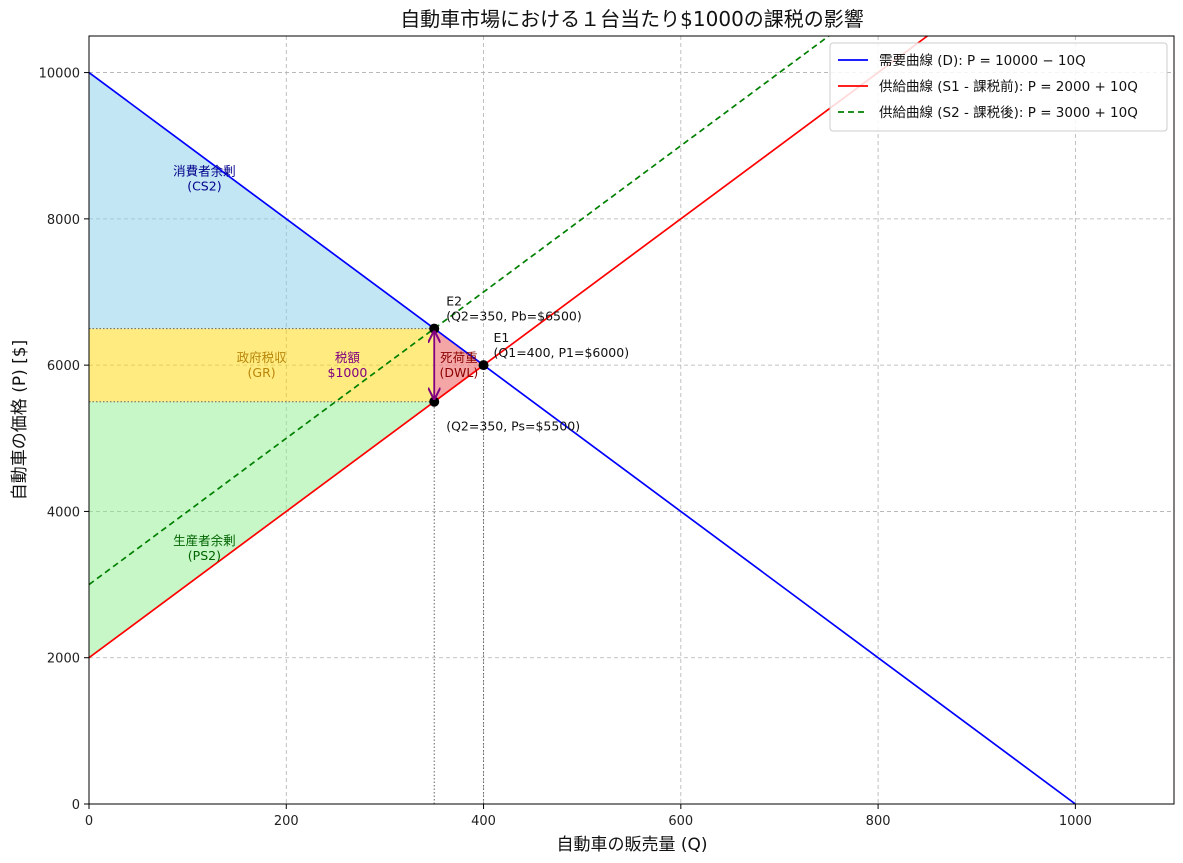 This screenshot has width=1183, height=863. I want to click on legend-box, so click(998, 87).